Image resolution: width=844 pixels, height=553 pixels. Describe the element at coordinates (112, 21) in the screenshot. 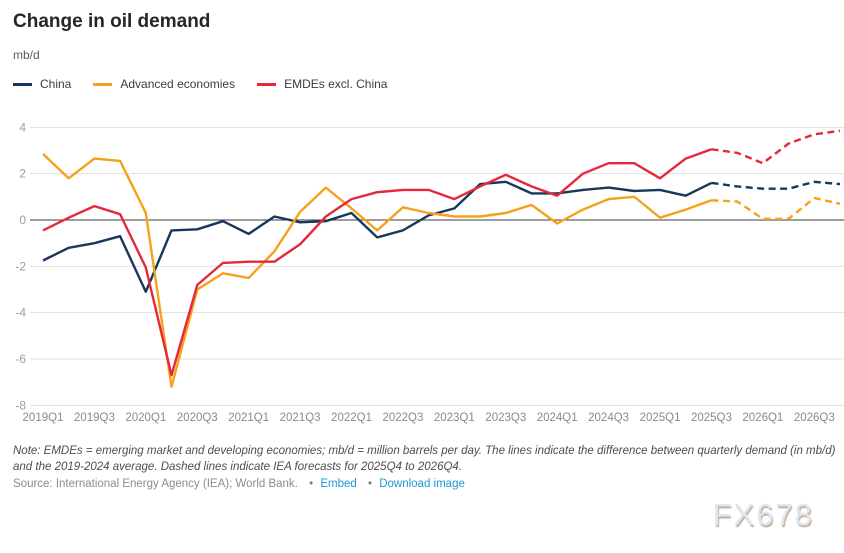

I see `page-title: Change in oil demand` at that location.